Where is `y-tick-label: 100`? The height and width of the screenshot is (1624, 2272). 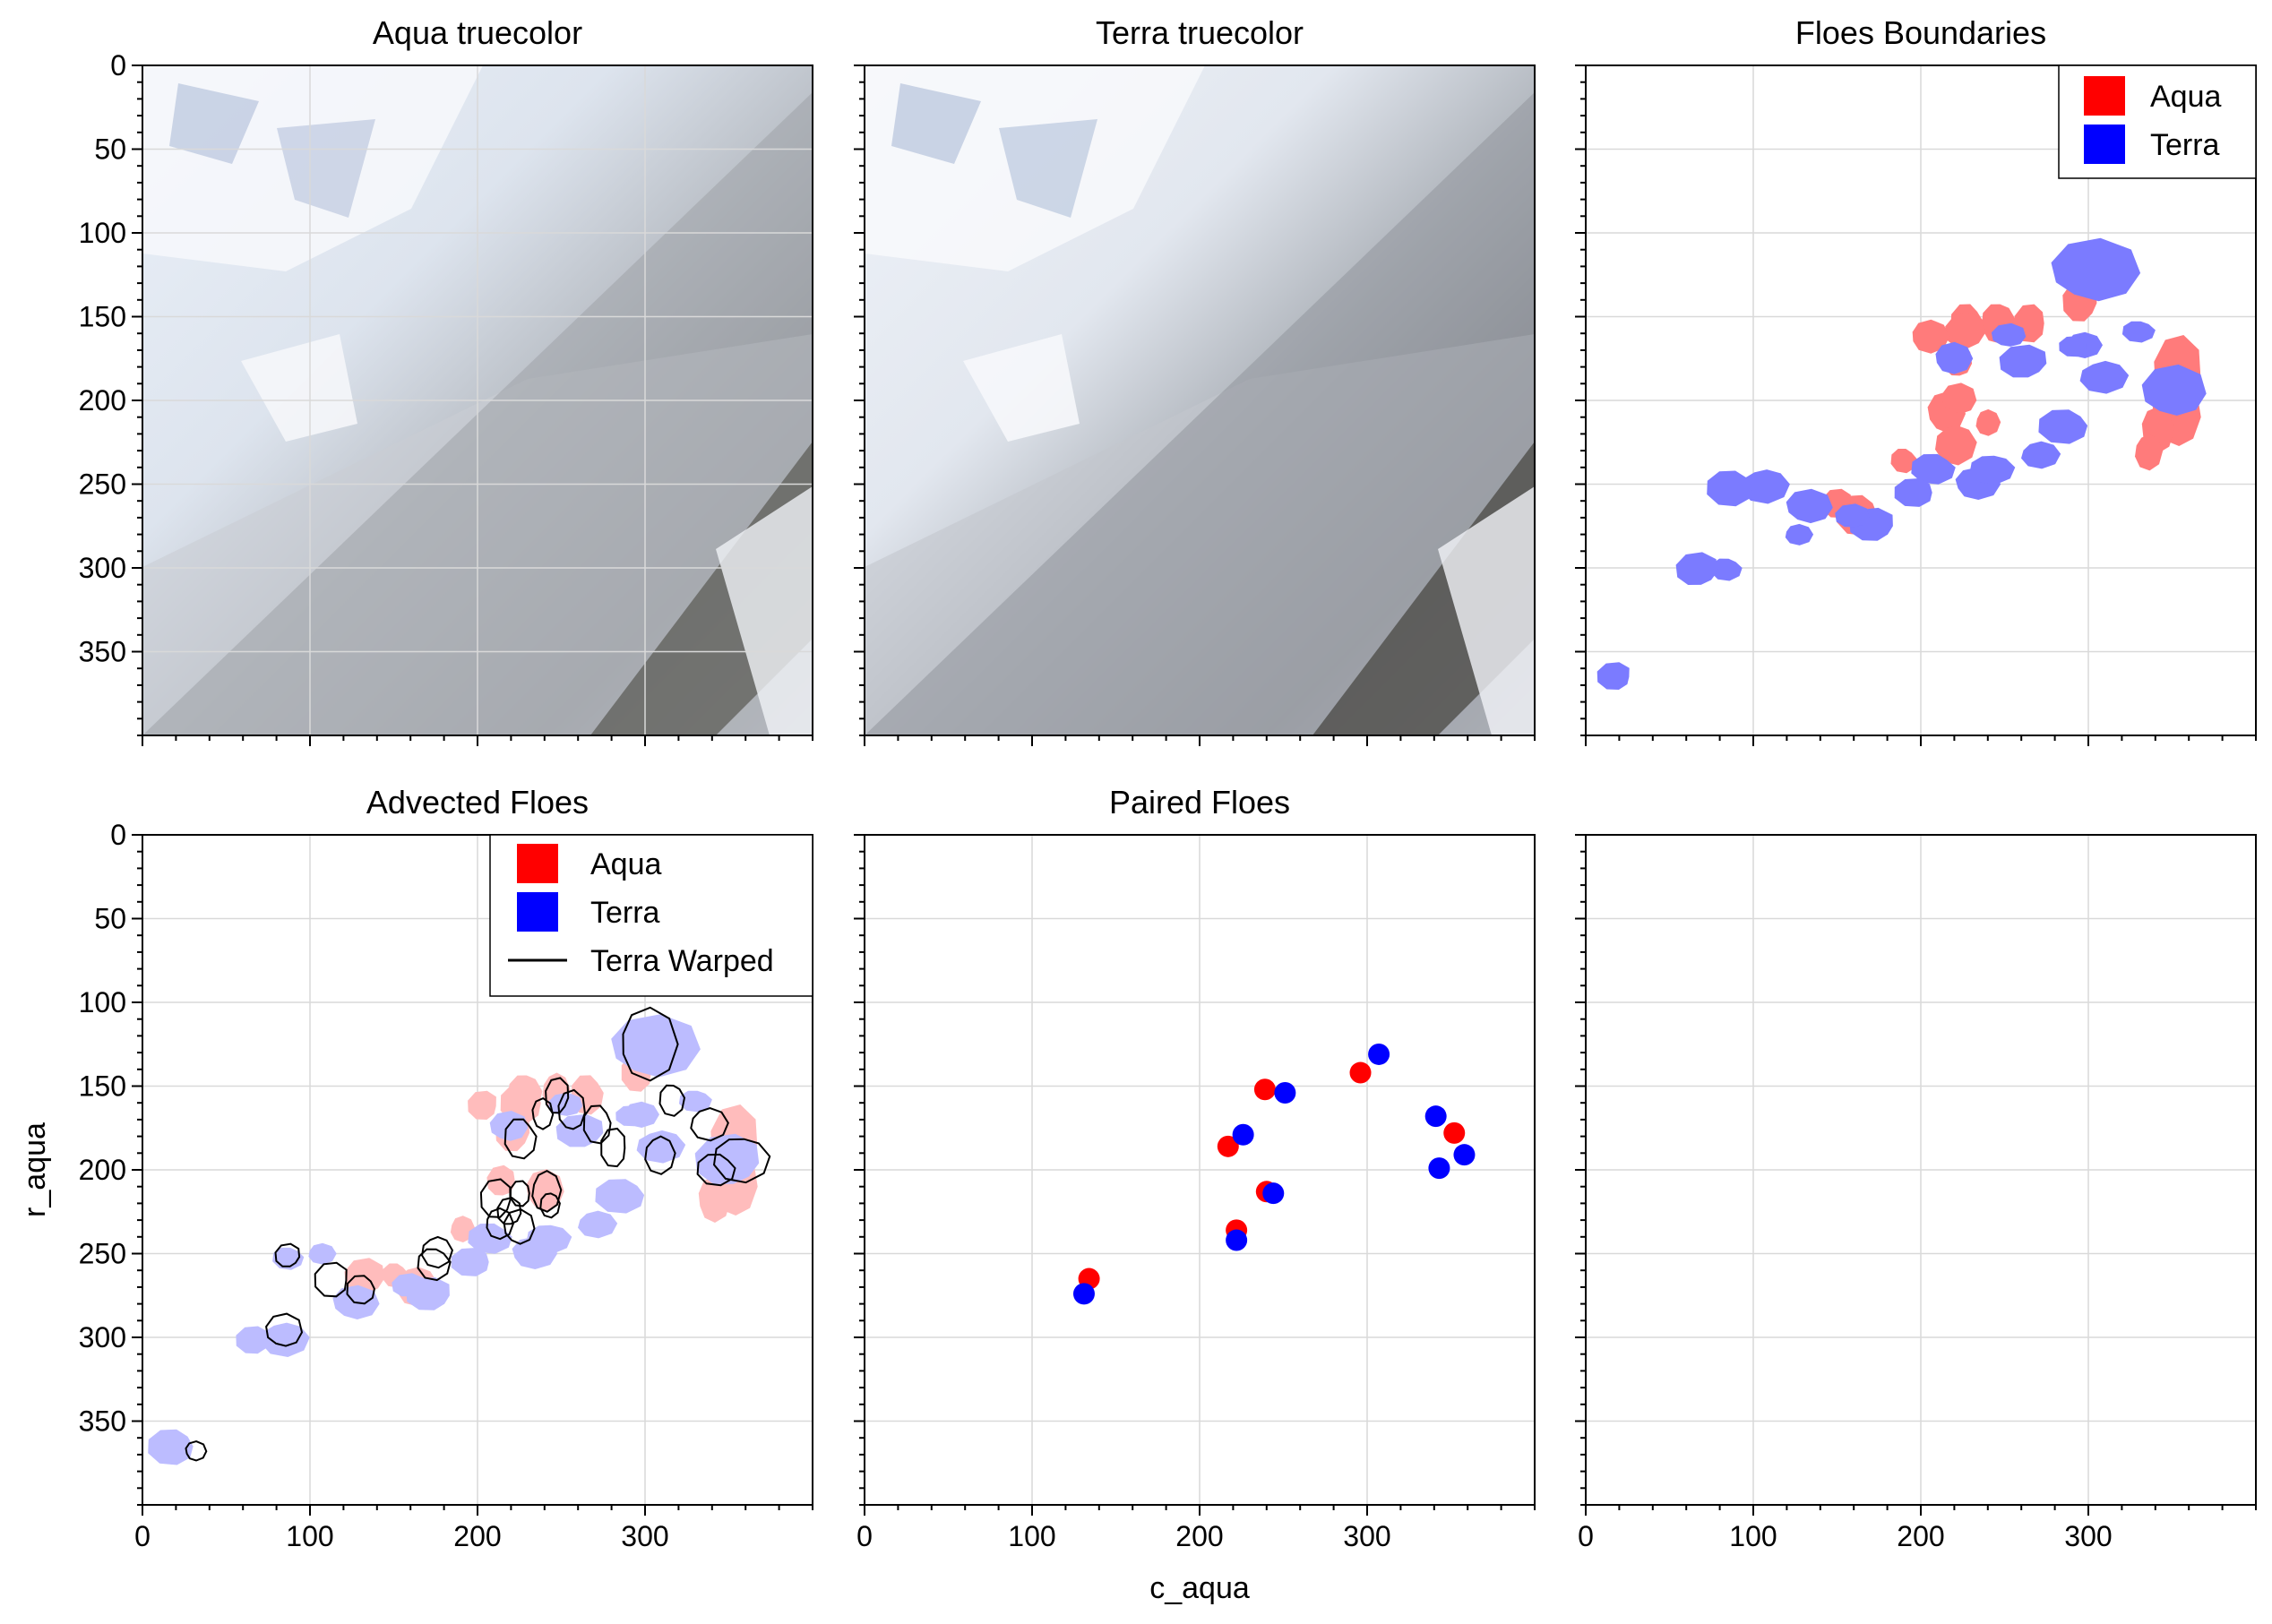
y-tick-label: 100 is located at coordinates (102, 1002).